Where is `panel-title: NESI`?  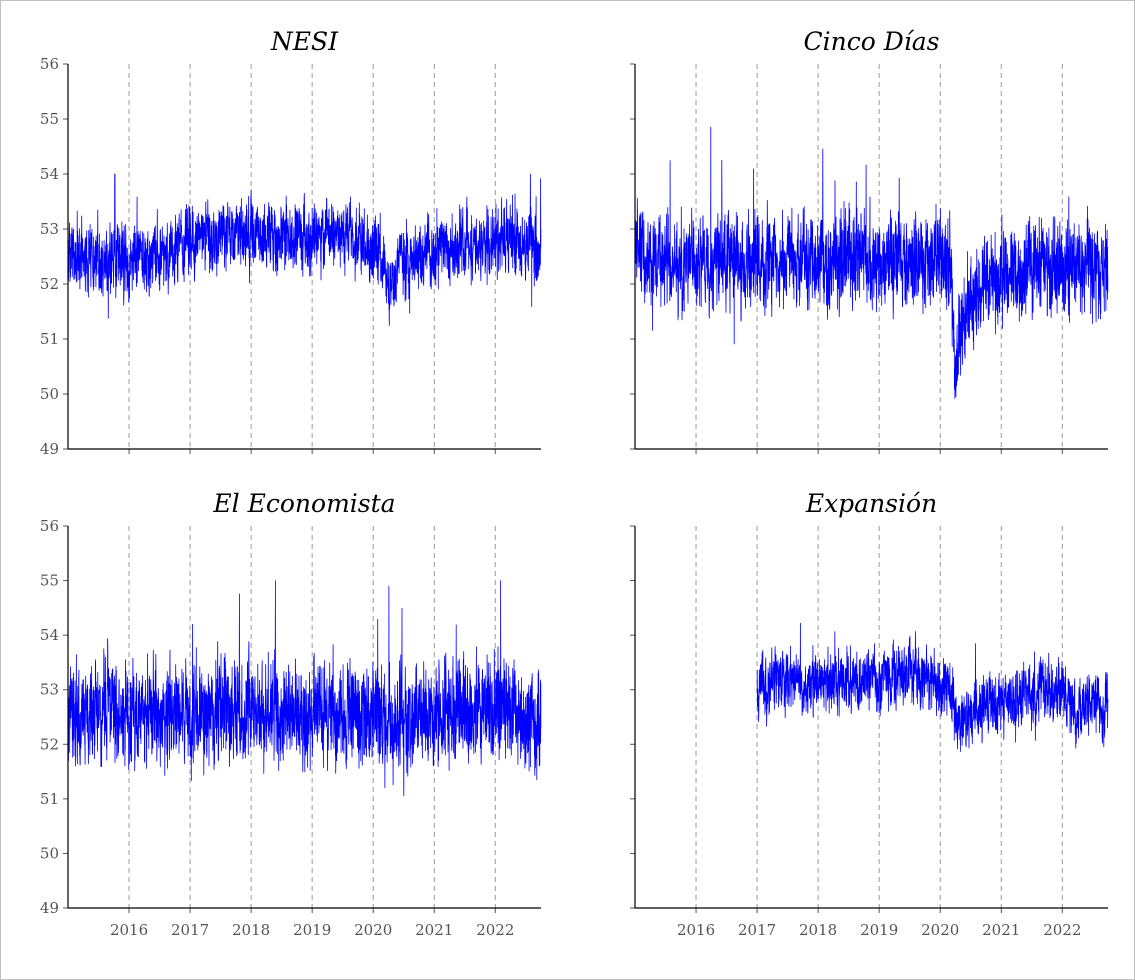
panel-title: NESI is located at coordinates (304, 41).